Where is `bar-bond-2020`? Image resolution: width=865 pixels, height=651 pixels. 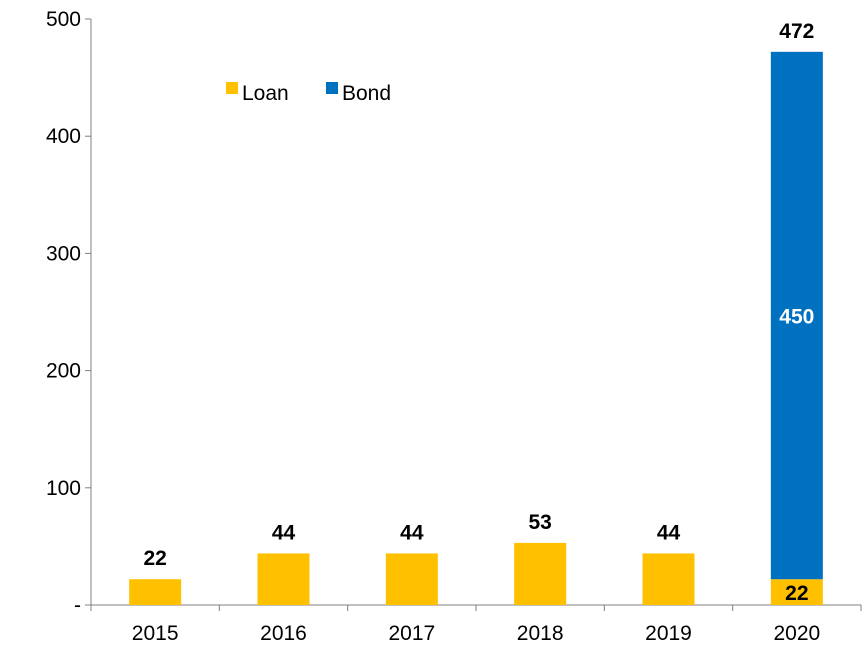 bar-bond-2020 is located at coordinates (796, 315).